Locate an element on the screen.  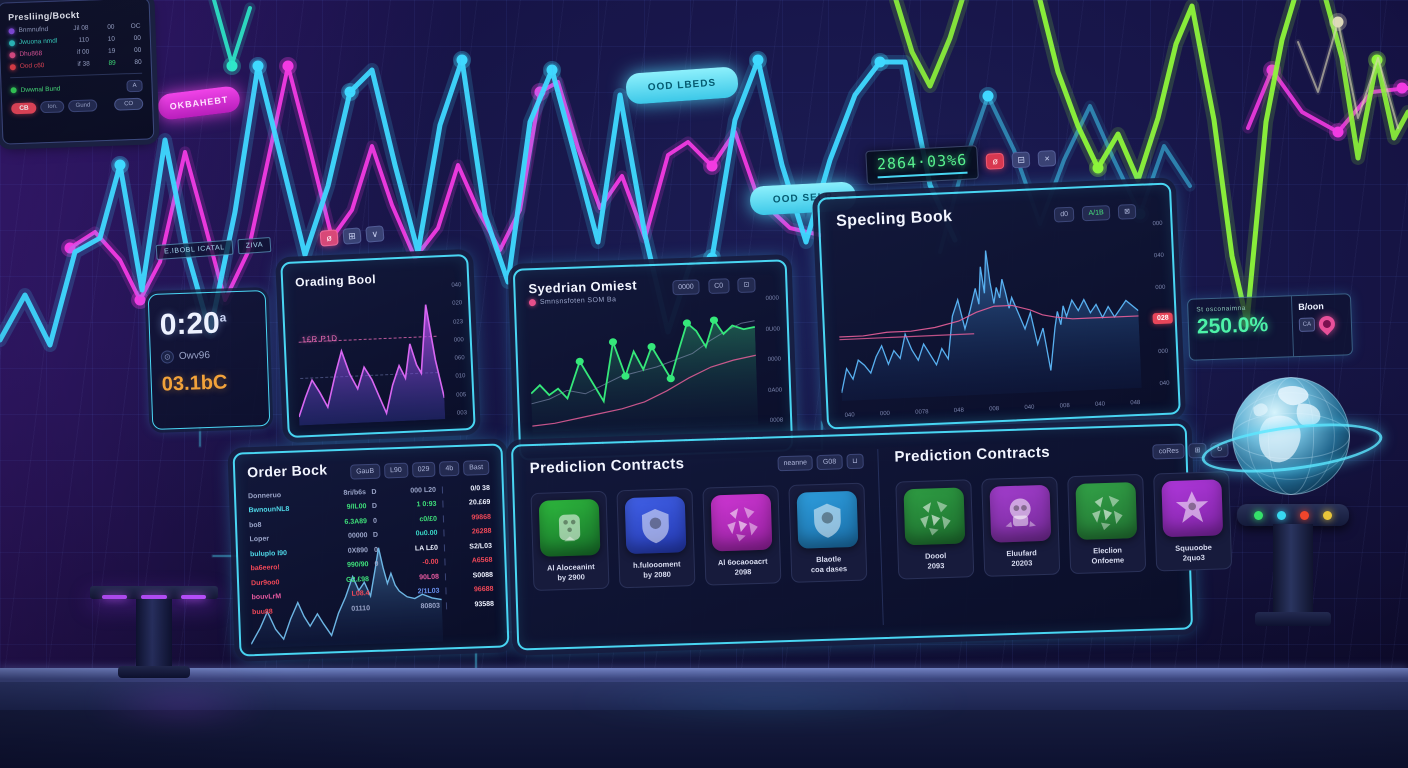
order-cell: bouvLrM is located at coordinates (266, 597).